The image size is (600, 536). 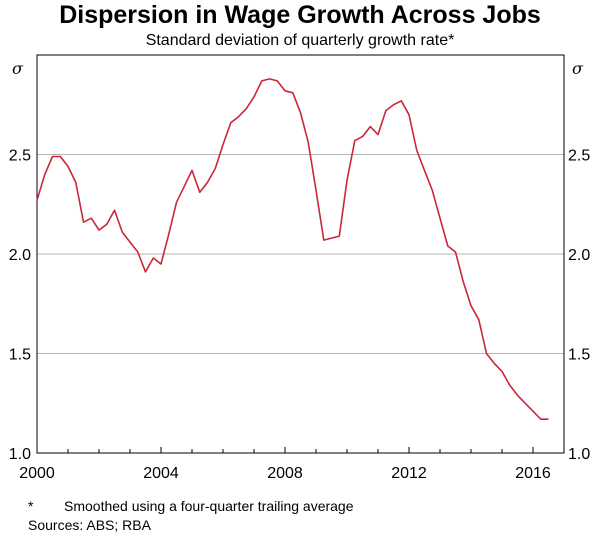 I want to click on y-tick-label-right: 1.0, so click(x=579, y=454).